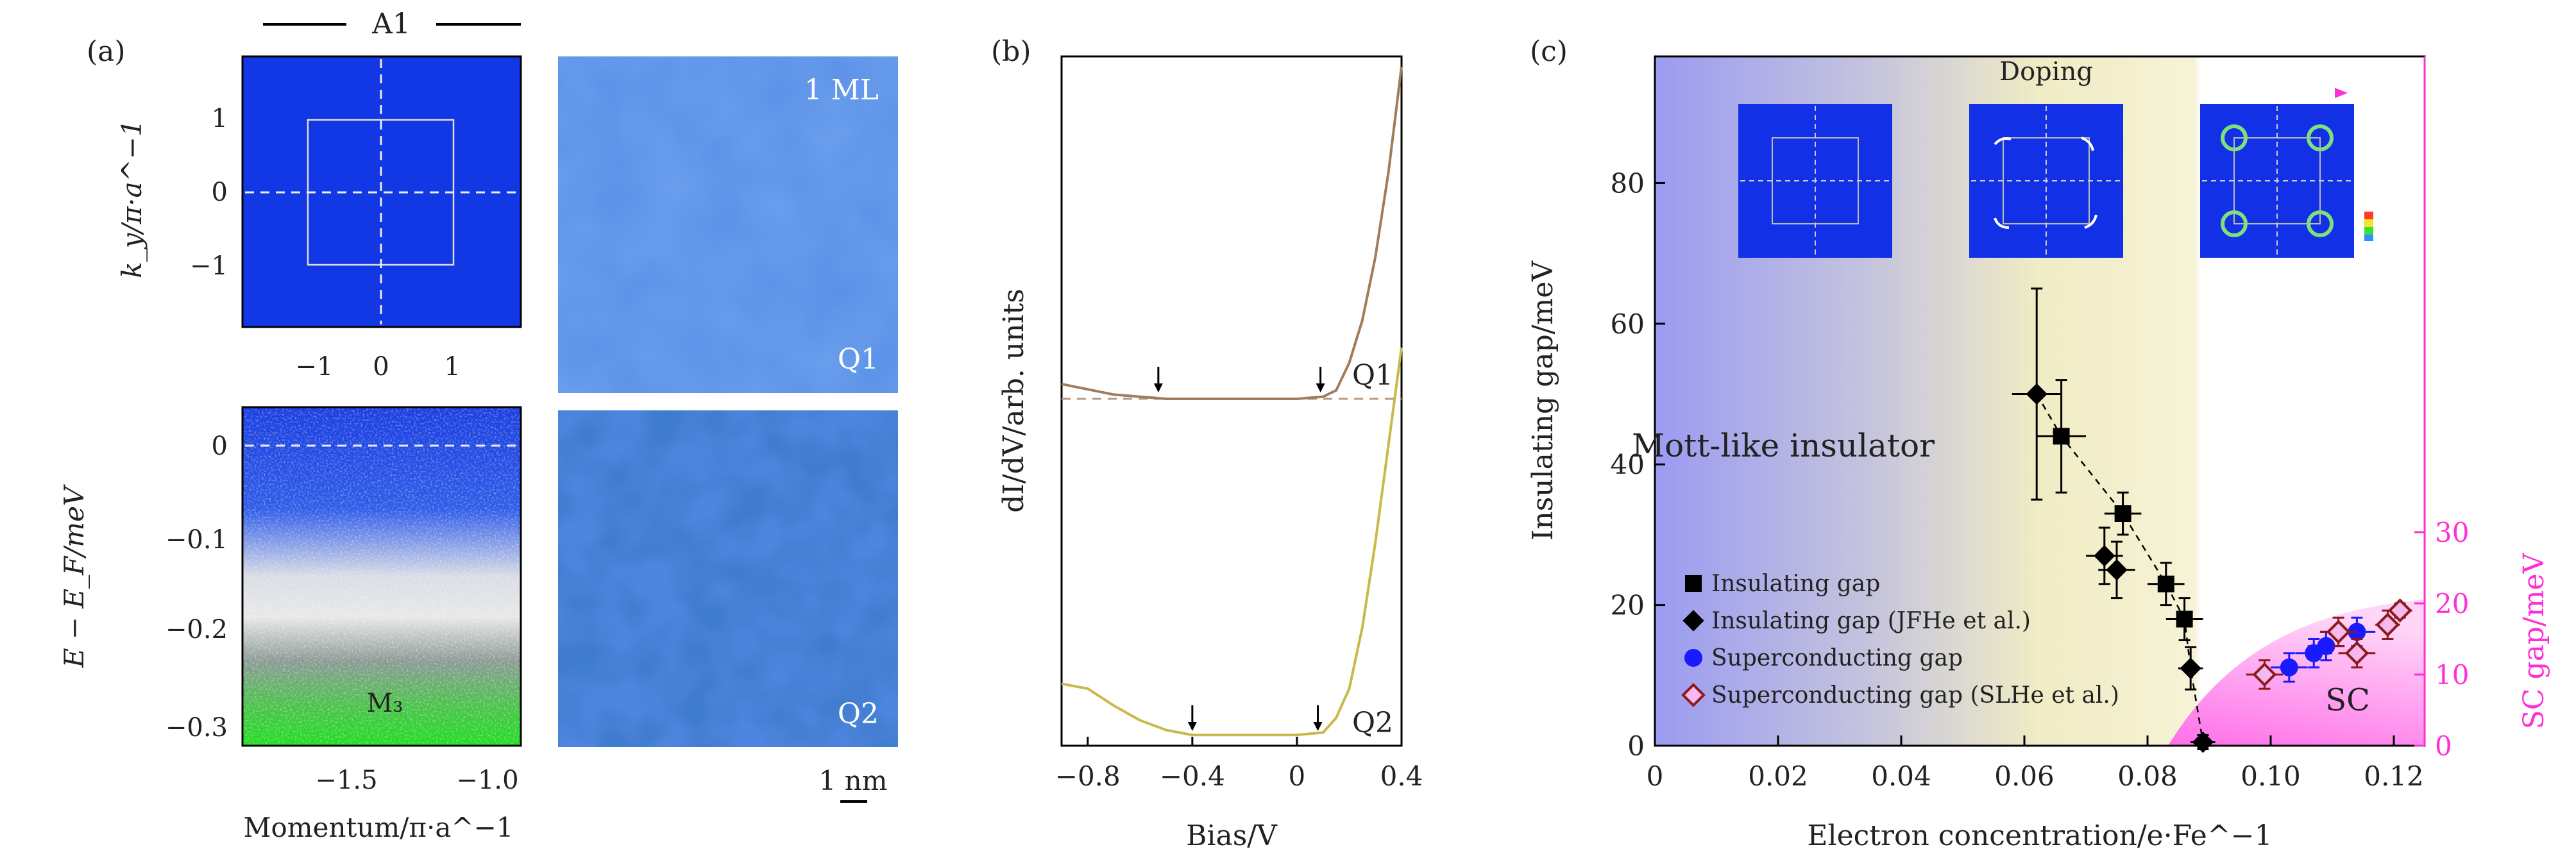 This screenshot has width=2576, height=856. What do you see at coordinates (1628, 324) in the screenshot?
I see `c-ytick-label-3: 60` at bounding box center [1628, 324].